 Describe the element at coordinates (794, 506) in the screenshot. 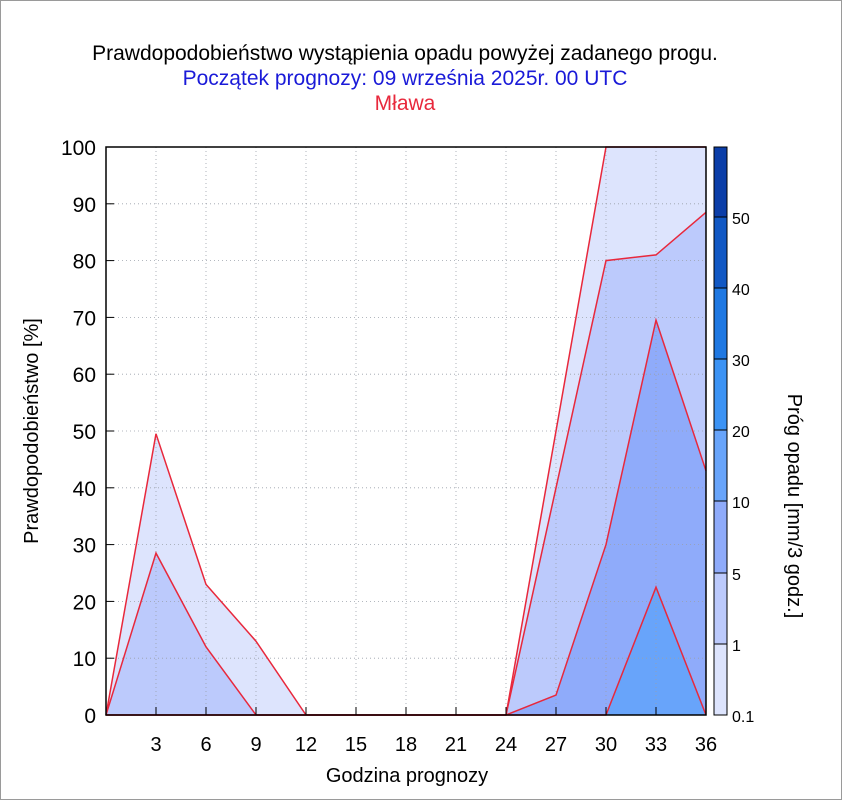

I see `colorbar-label: Próg opadu [mm/3 godz.]` at that location.